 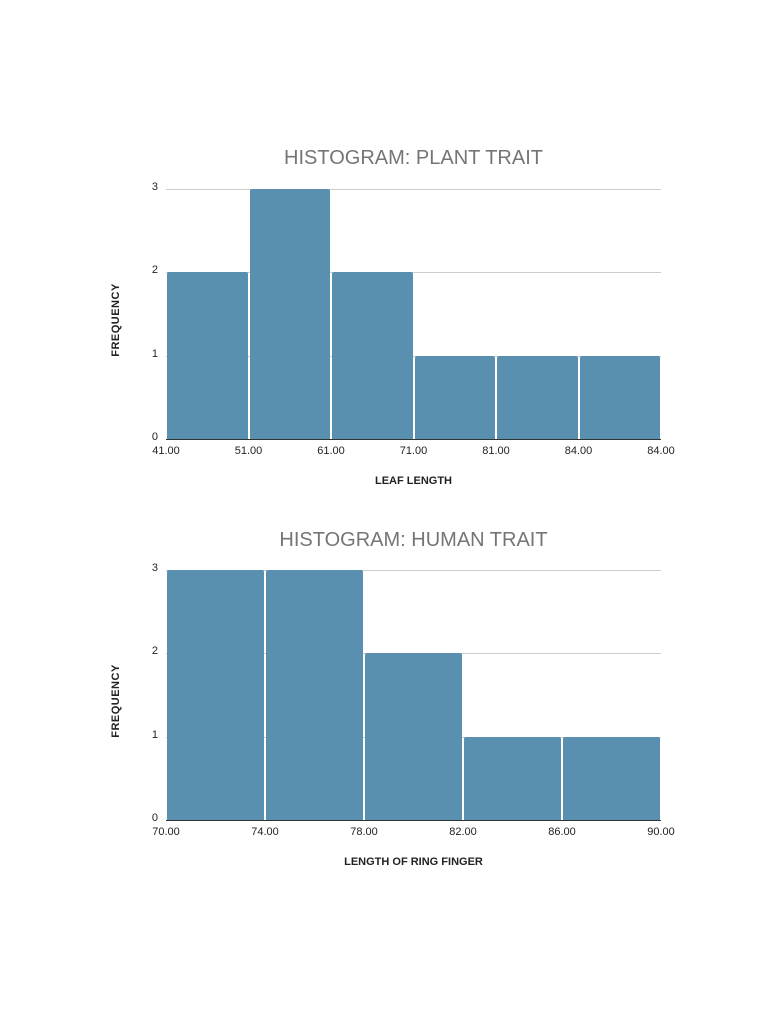 I want to click on x-tick-label: 71.00, so click(x=413, y=451).